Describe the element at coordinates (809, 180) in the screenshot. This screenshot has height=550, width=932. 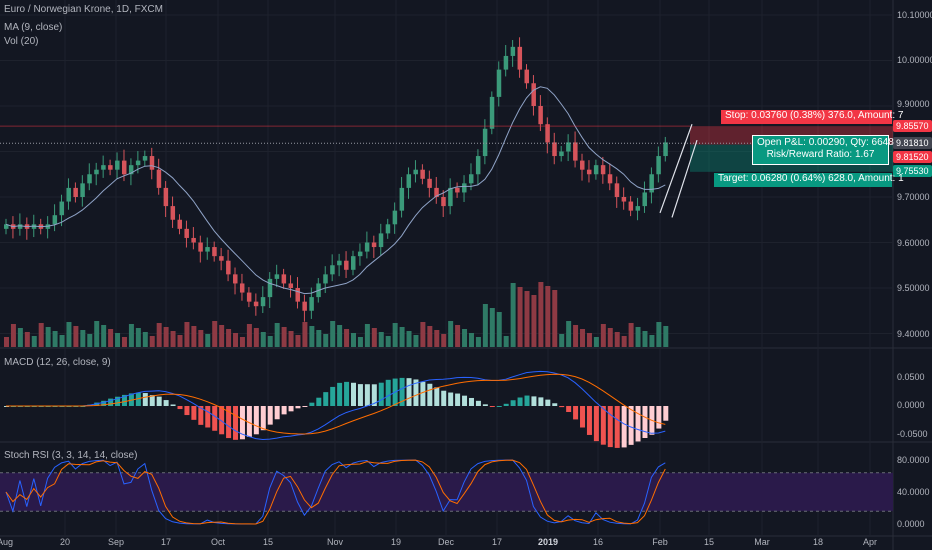
I see `target-box: Target: 0.06280 (0.64%) 628.0, Amount: 1` at that location.